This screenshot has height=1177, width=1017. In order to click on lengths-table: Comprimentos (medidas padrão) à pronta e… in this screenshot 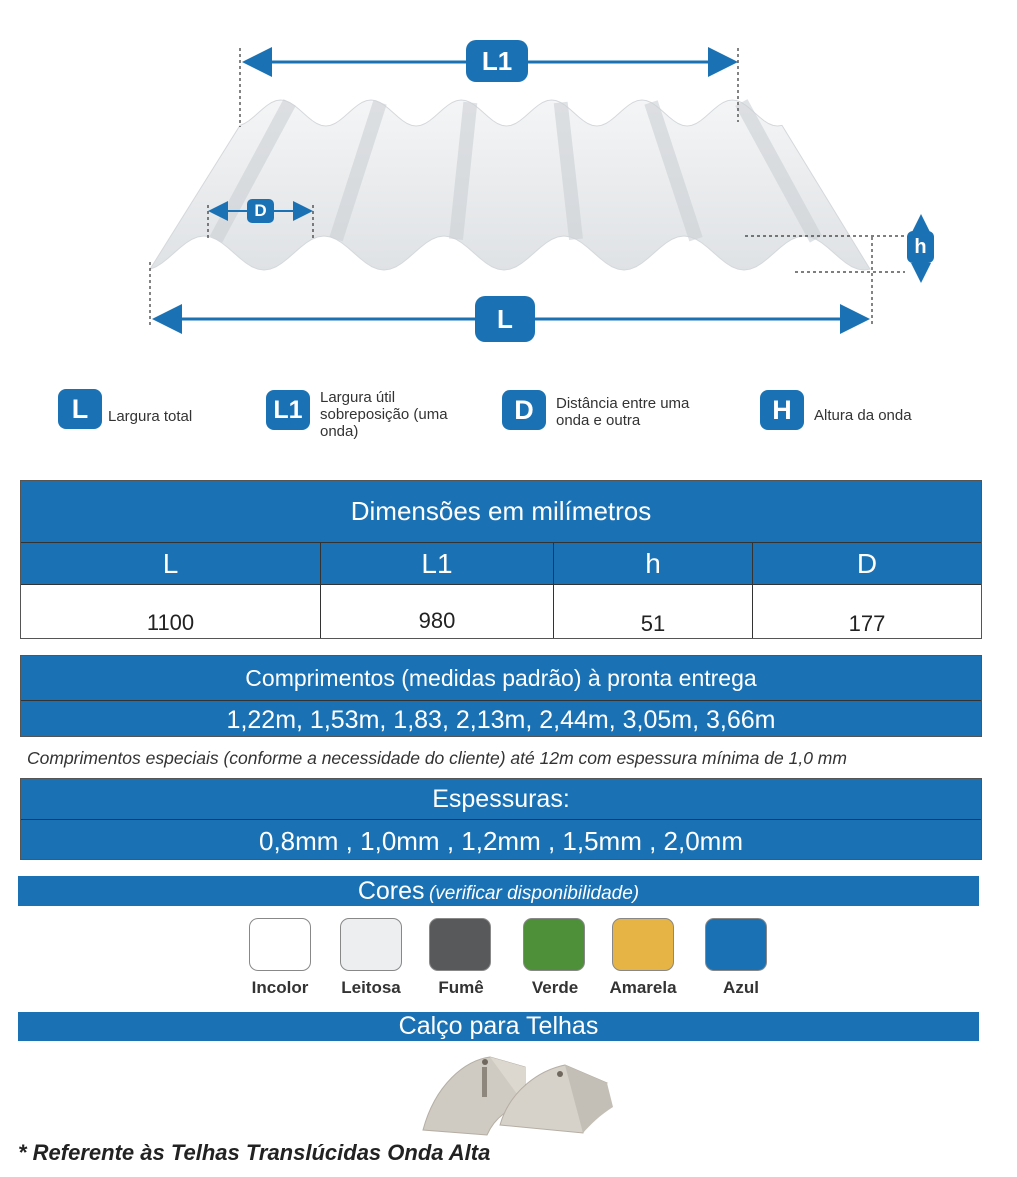, I will do `click(501, 696)`.